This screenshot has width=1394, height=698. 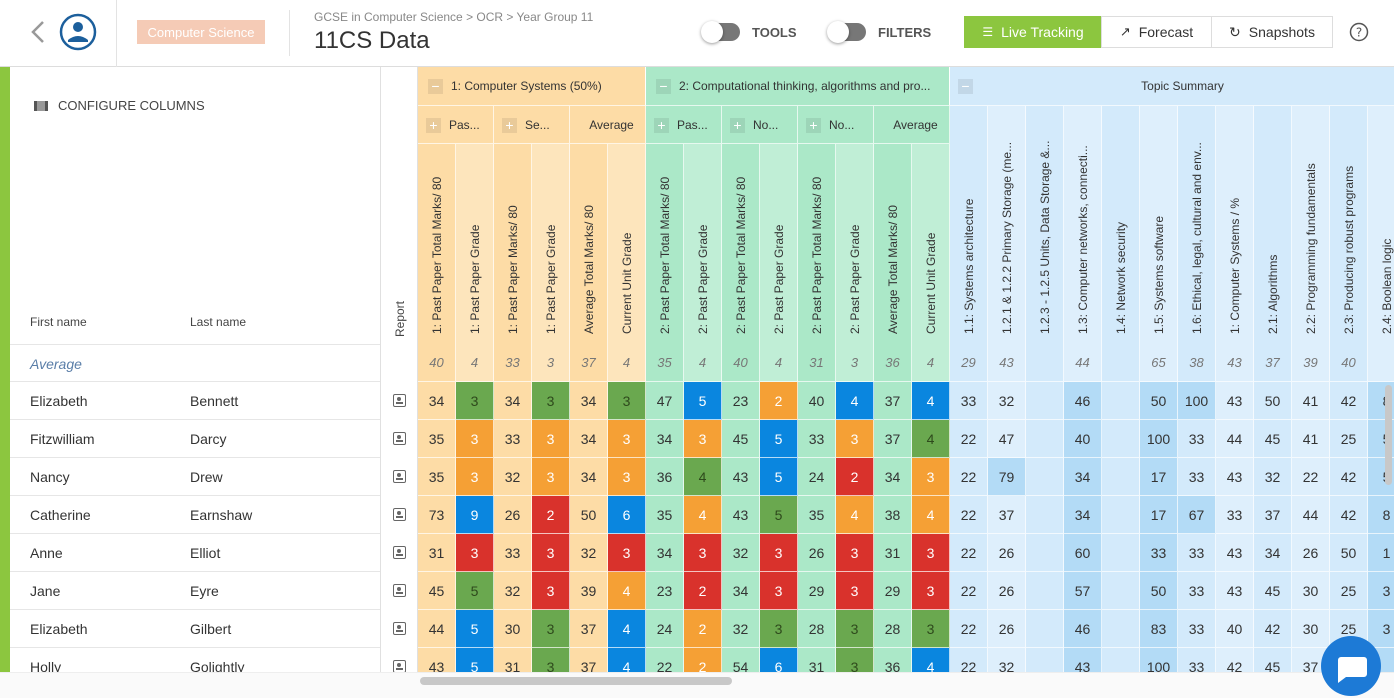 I want to click on data-cell: 40, so click(x=1235, y=629).